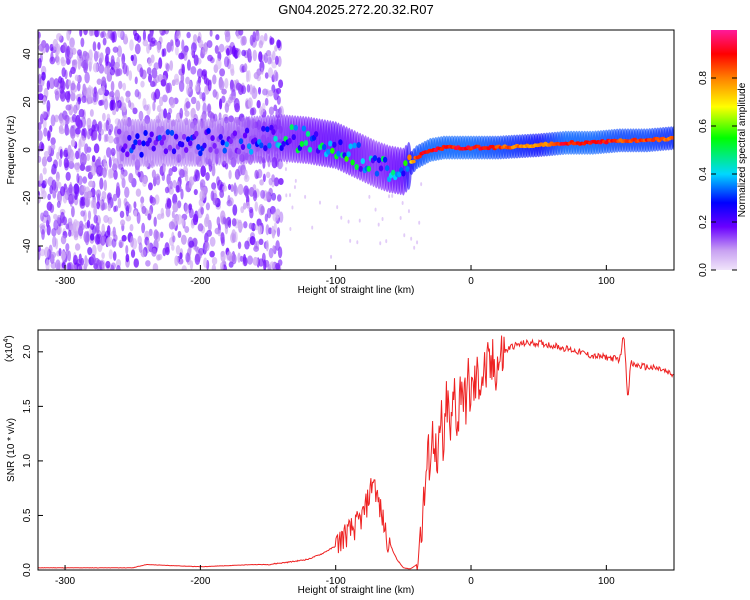 The width and height of the screenshot is (750, 600). I want to click on y-tick-label: 0, so click(27, 150).